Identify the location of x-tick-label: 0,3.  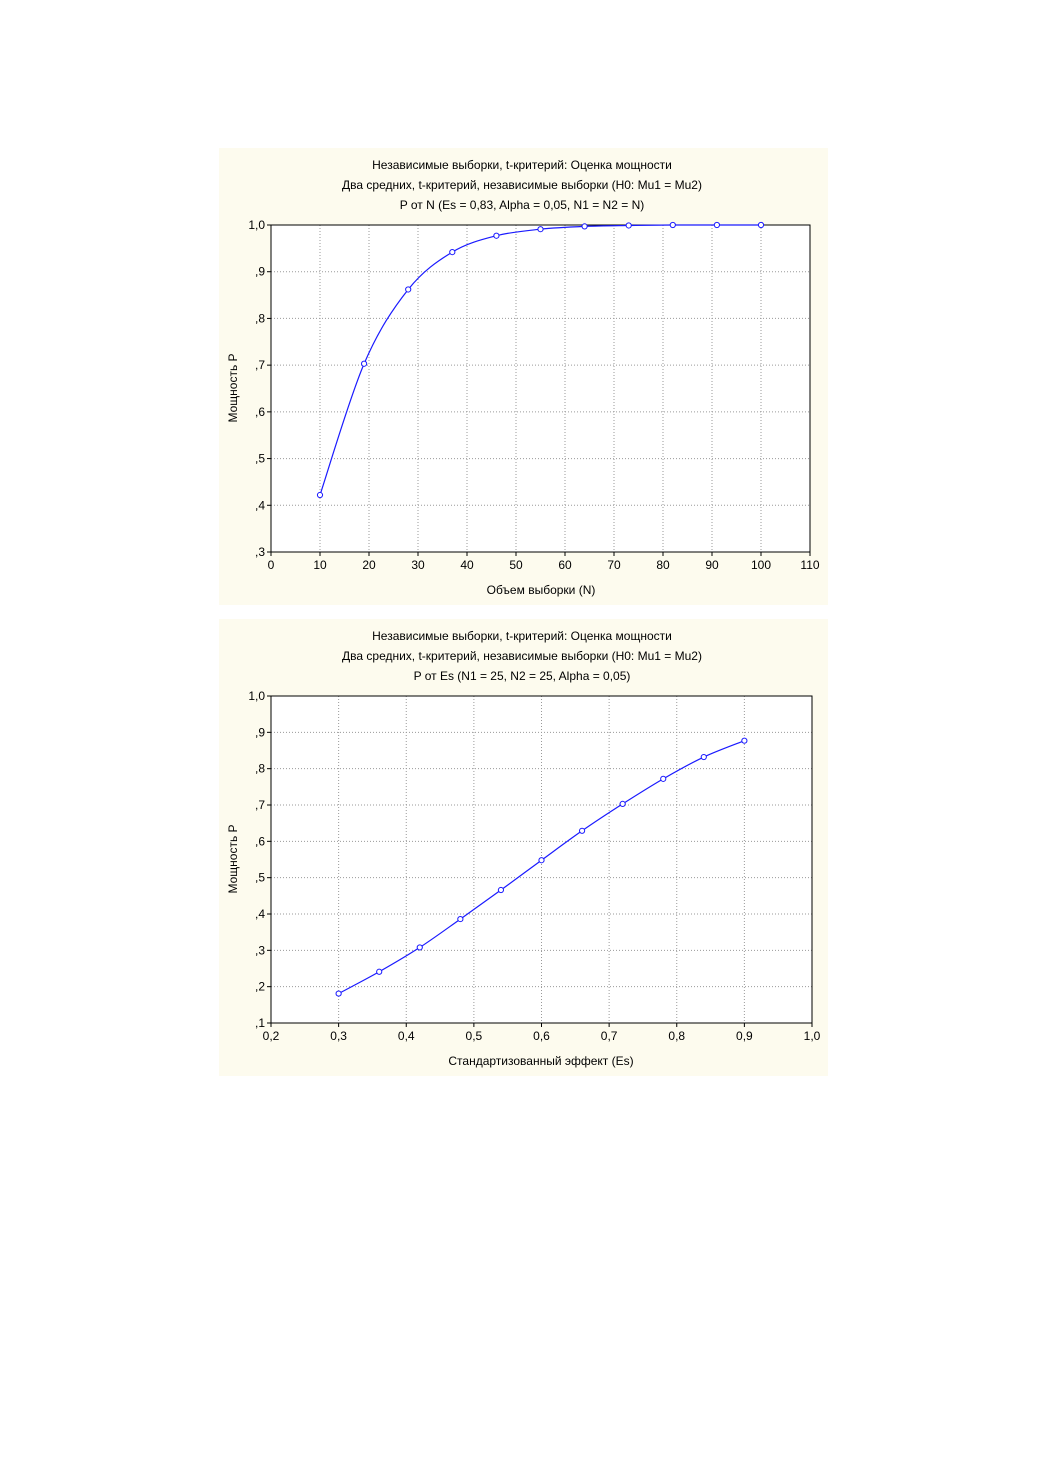
(338, 1036).